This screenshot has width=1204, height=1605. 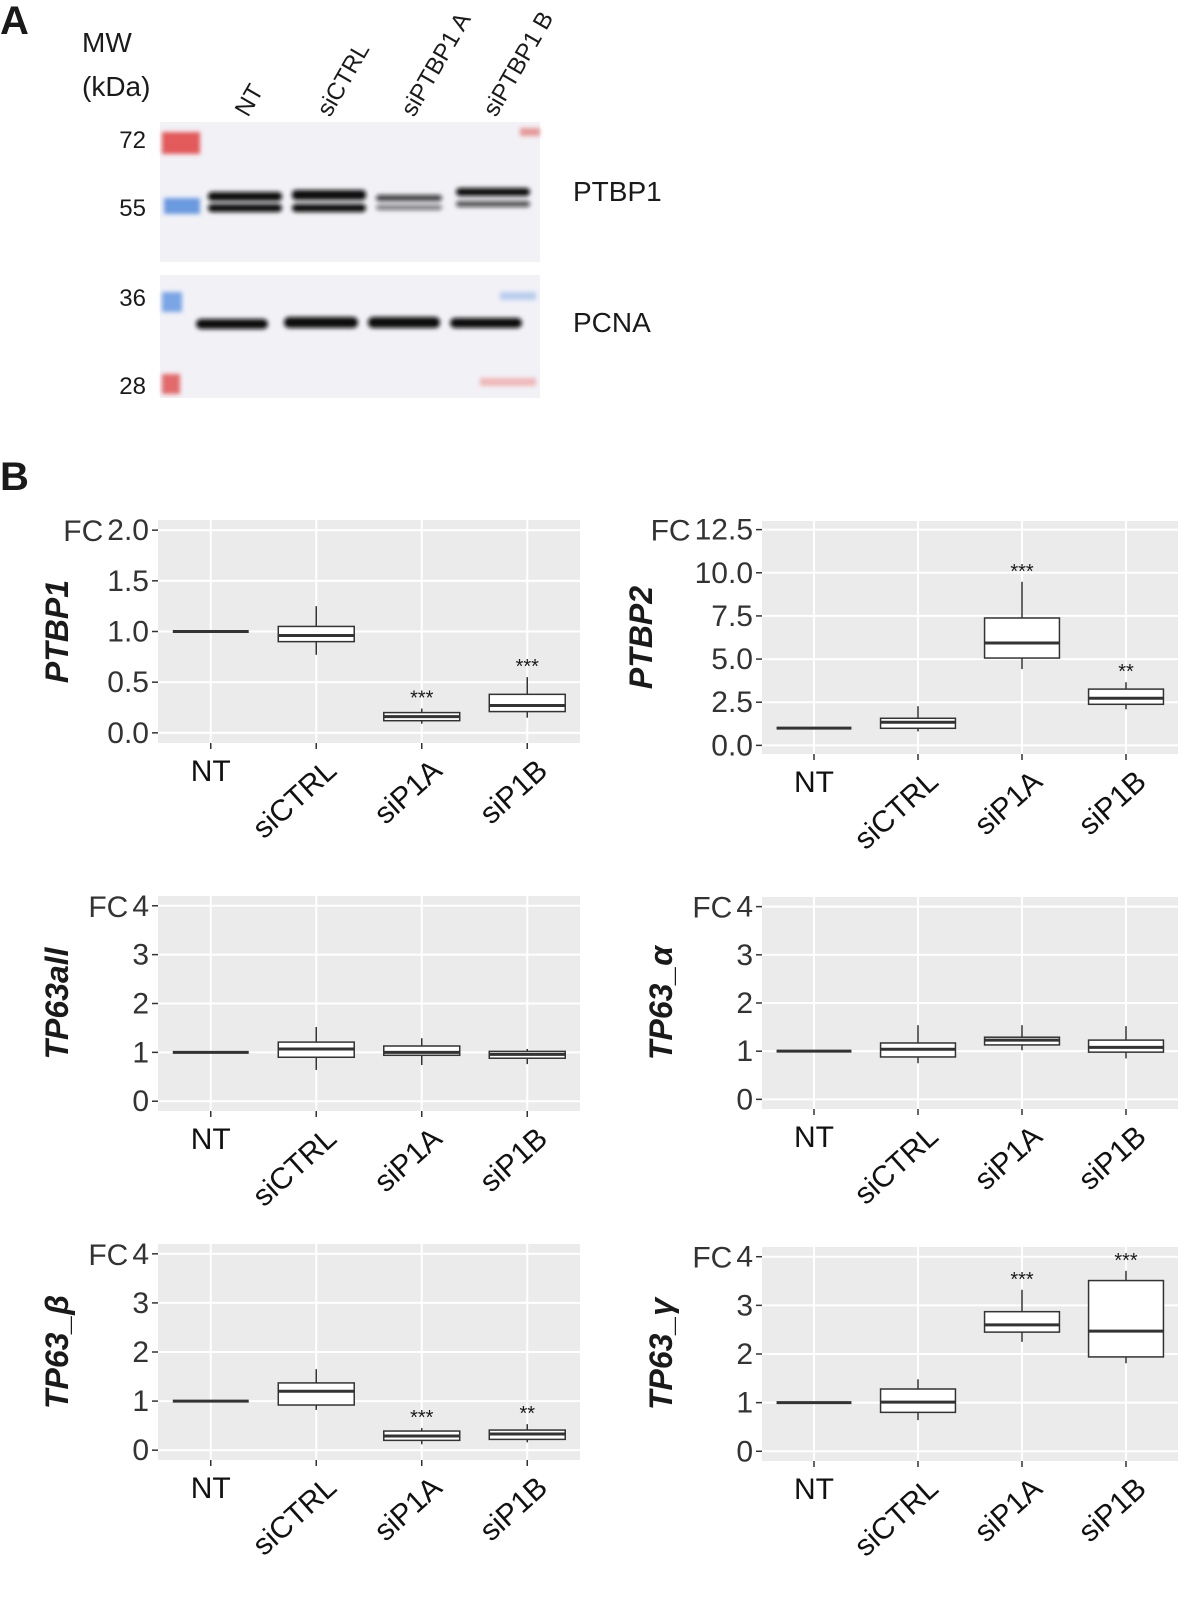 I want to click on mw-unit: (kDa), so click(x=116, y=86).